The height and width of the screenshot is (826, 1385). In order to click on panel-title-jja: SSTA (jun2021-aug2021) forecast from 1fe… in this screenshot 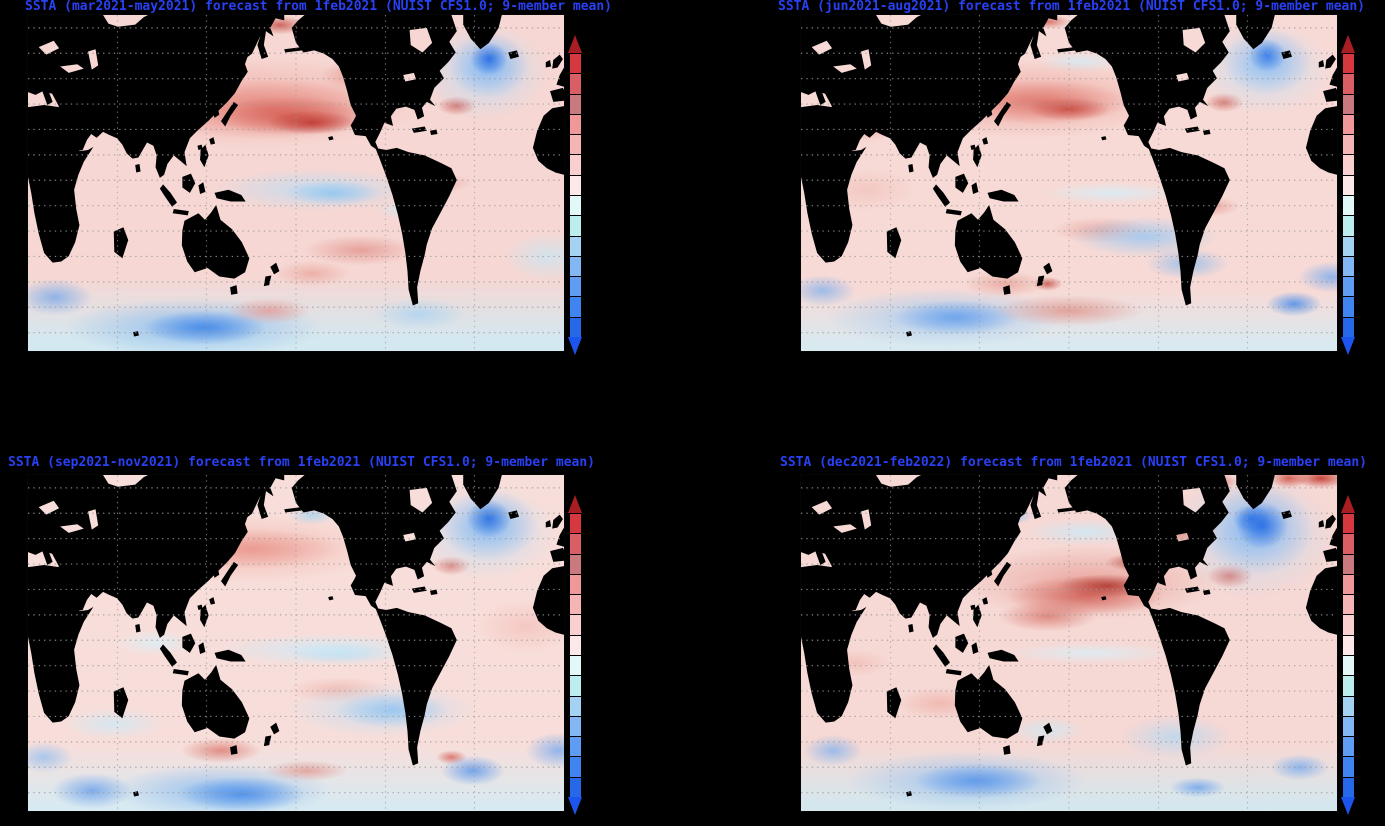, I will do `click(1071, 7)`.